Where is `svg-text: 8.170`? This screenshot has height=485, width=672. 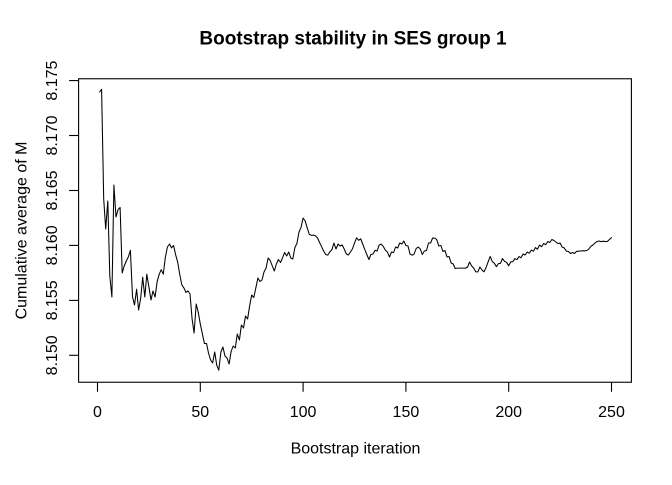 svg-text: 8.170 is located at coordinates (52, 135).